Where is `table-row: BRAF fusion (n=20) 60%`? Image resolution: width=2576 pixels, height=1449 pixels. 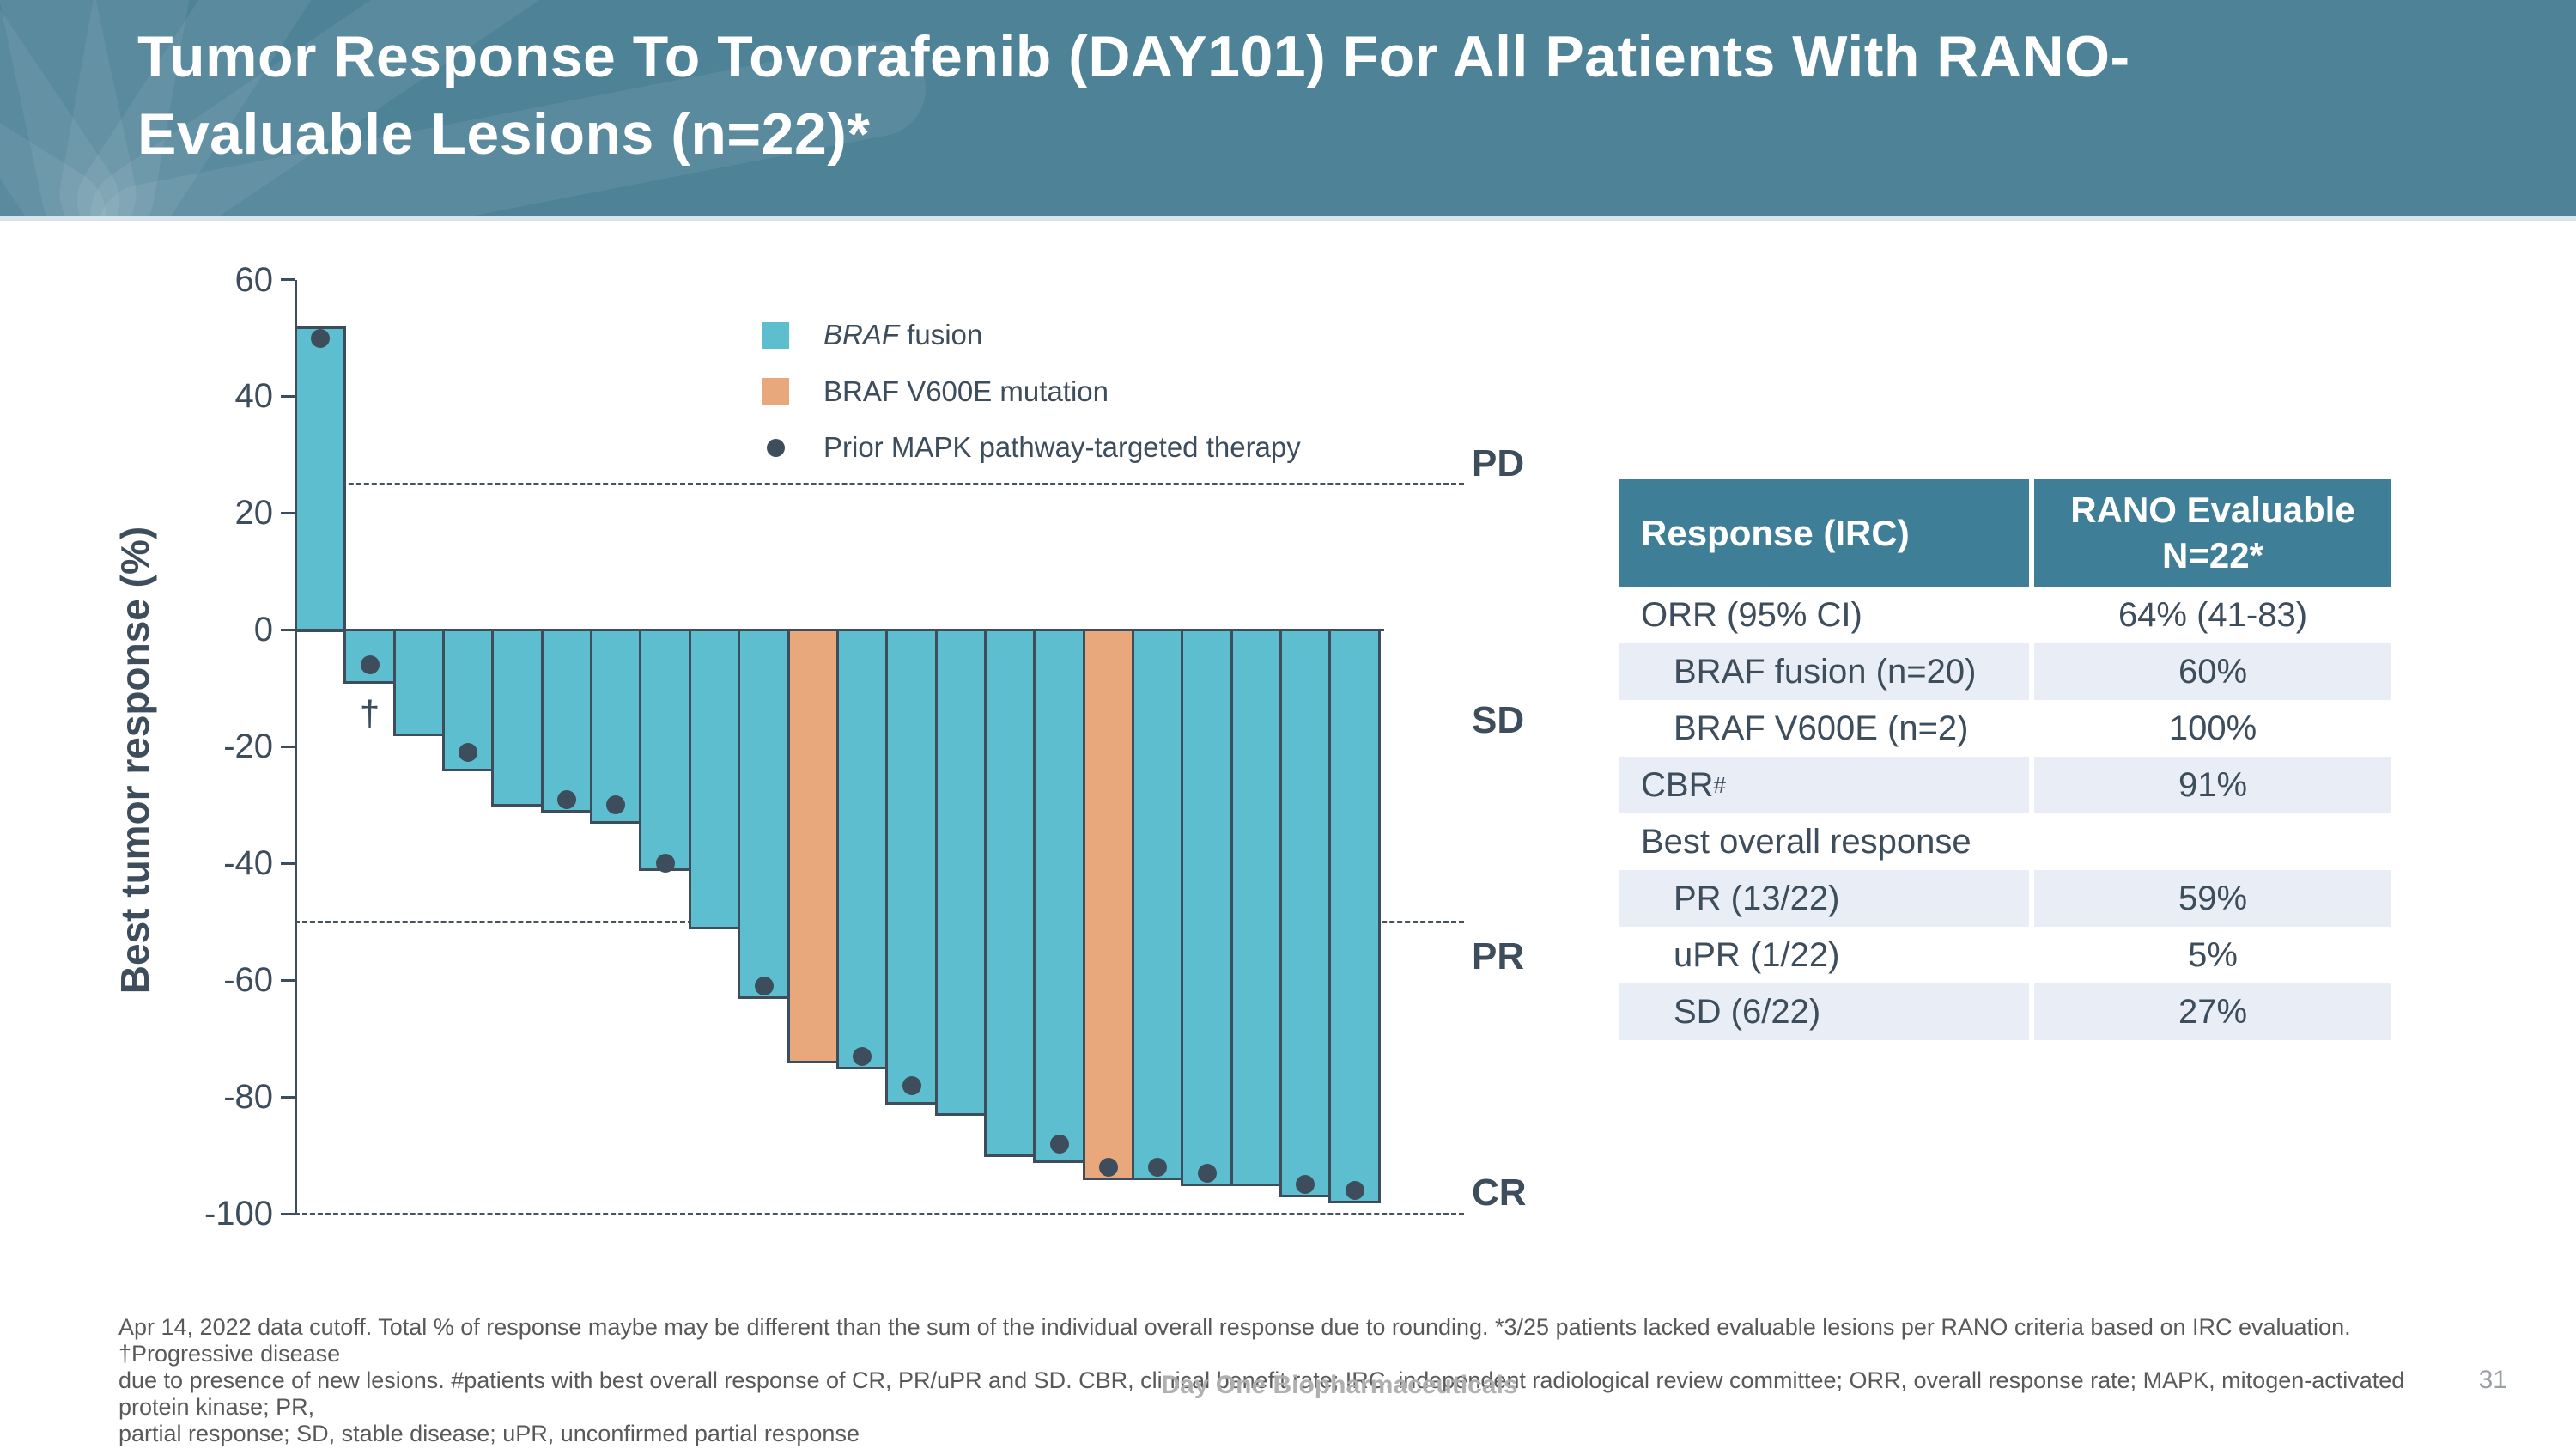
table-row: BRAF fusion (n=20) 60% is located at coordinates (2008, 671).